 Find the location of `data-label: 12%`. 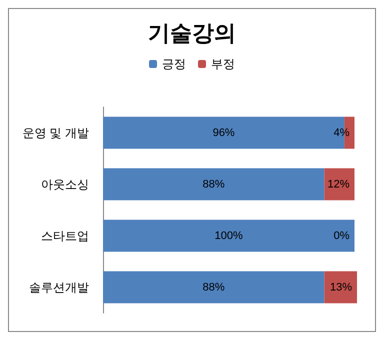

data-label: 12% is located at coordinates (338, 184).